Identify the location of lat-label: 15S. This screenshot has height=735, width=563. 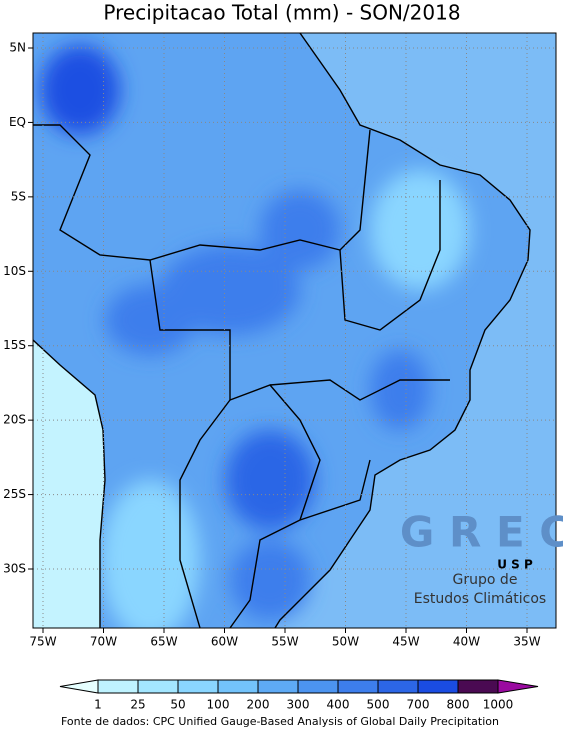
(14, 345).